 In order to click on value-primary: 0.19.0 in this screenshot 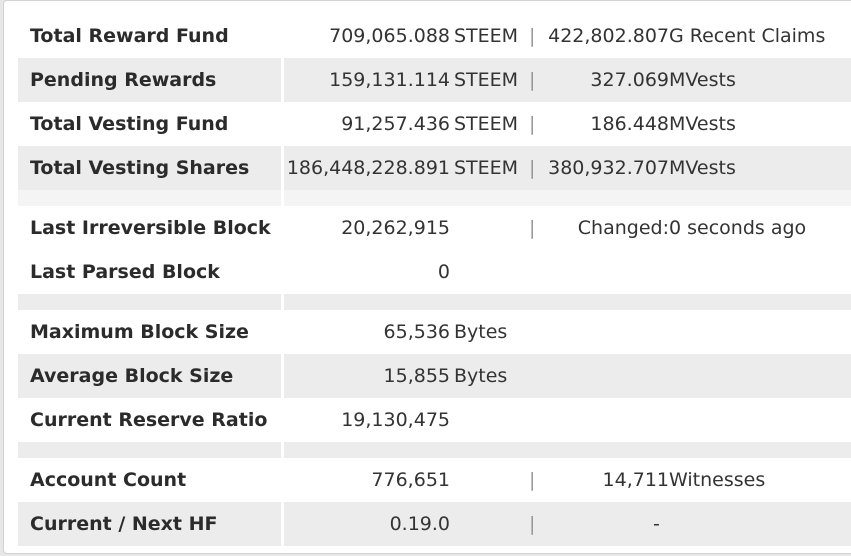, I will do `click(419, 524)`.